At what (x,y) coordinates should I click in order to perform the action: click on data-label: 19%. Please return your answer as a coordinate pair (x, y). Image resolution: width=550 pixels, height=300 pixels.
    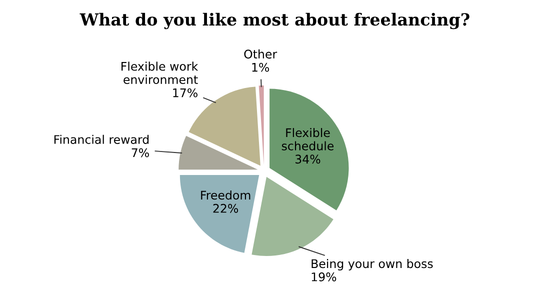
    Looking at the image, I should click on (324, 277).